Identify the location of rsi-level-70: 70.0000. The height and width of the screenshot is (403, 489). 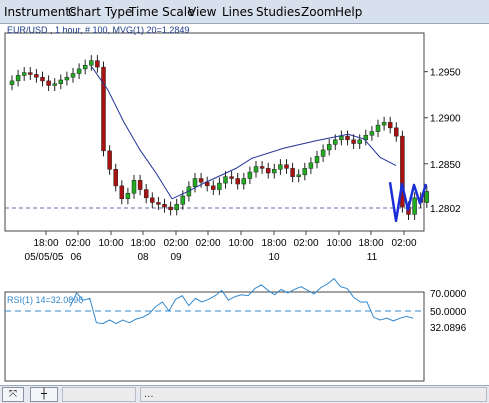
(448, 294).